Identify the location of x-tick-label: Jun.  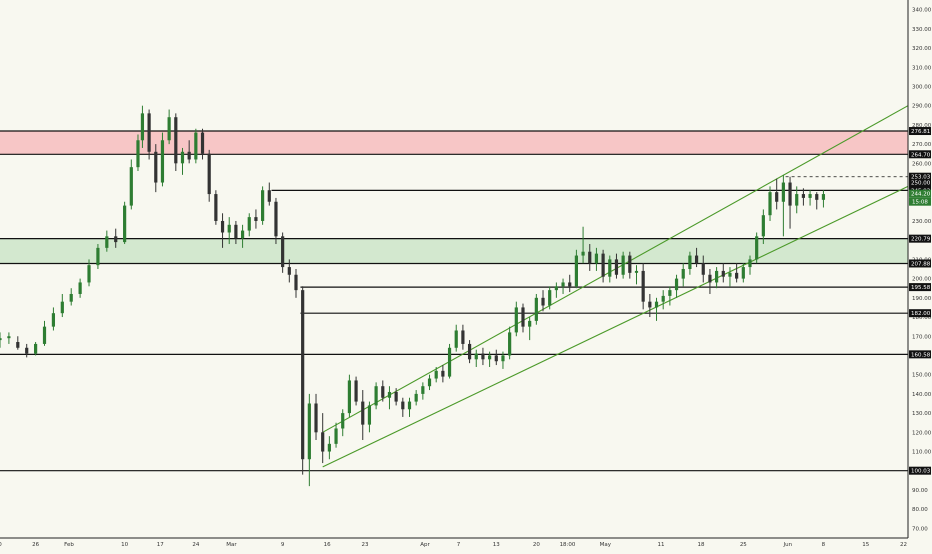
(788, 545).